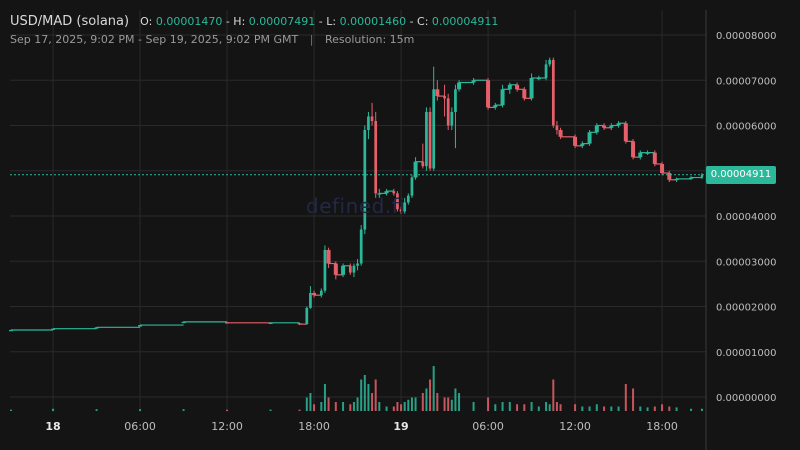 This screenshot has width=800, height=450. What do you see at coordinates (146, 21) in the screenshot?
I see `open-label: O:` at bounding box center [146, 21].